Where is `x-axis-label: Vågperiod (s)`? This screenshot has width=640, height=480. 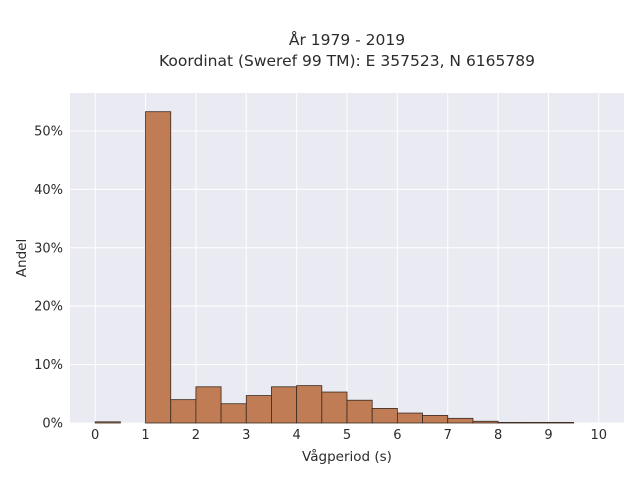 x-axis-label: Vågperiod (s) is located at coordinates (347, 456).